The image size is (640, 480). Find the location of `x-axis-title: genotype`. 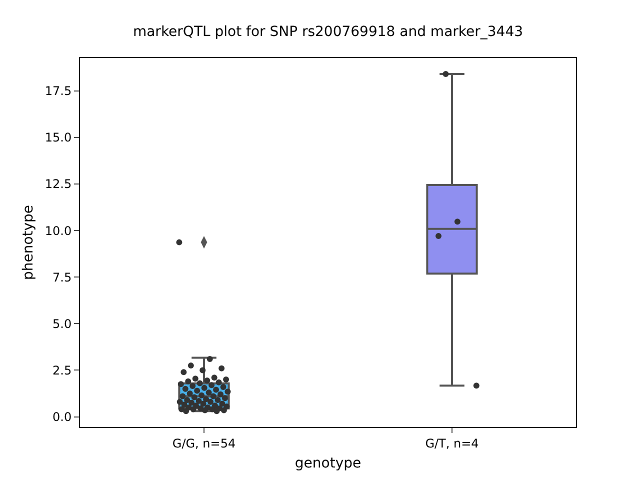

x-axis-title: genotype is located at coordinates (328, 464).